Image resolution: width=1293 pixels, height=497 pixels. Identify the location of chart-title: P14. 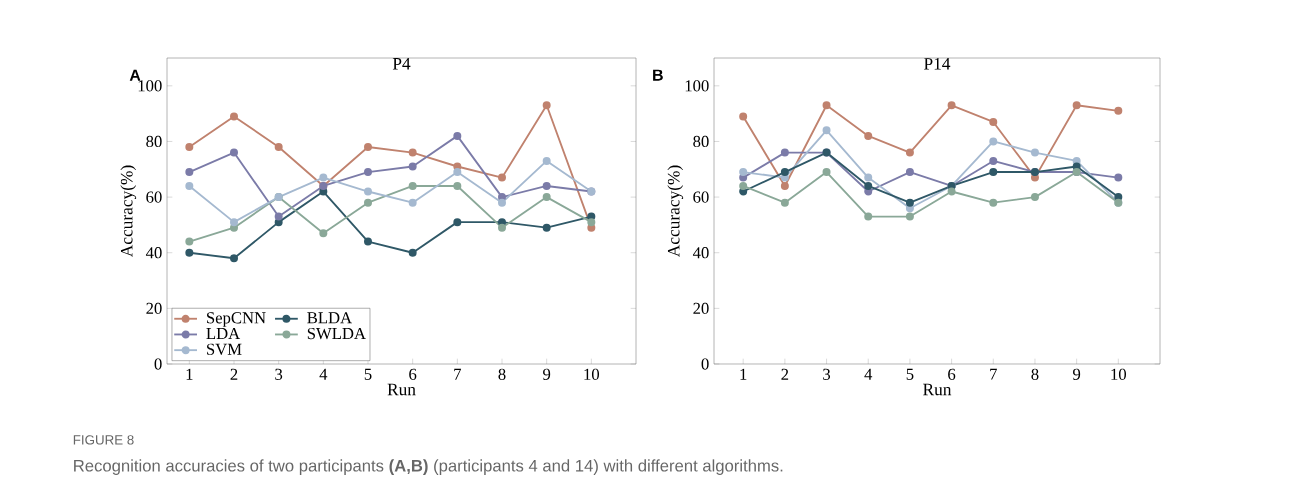
(937, 64).